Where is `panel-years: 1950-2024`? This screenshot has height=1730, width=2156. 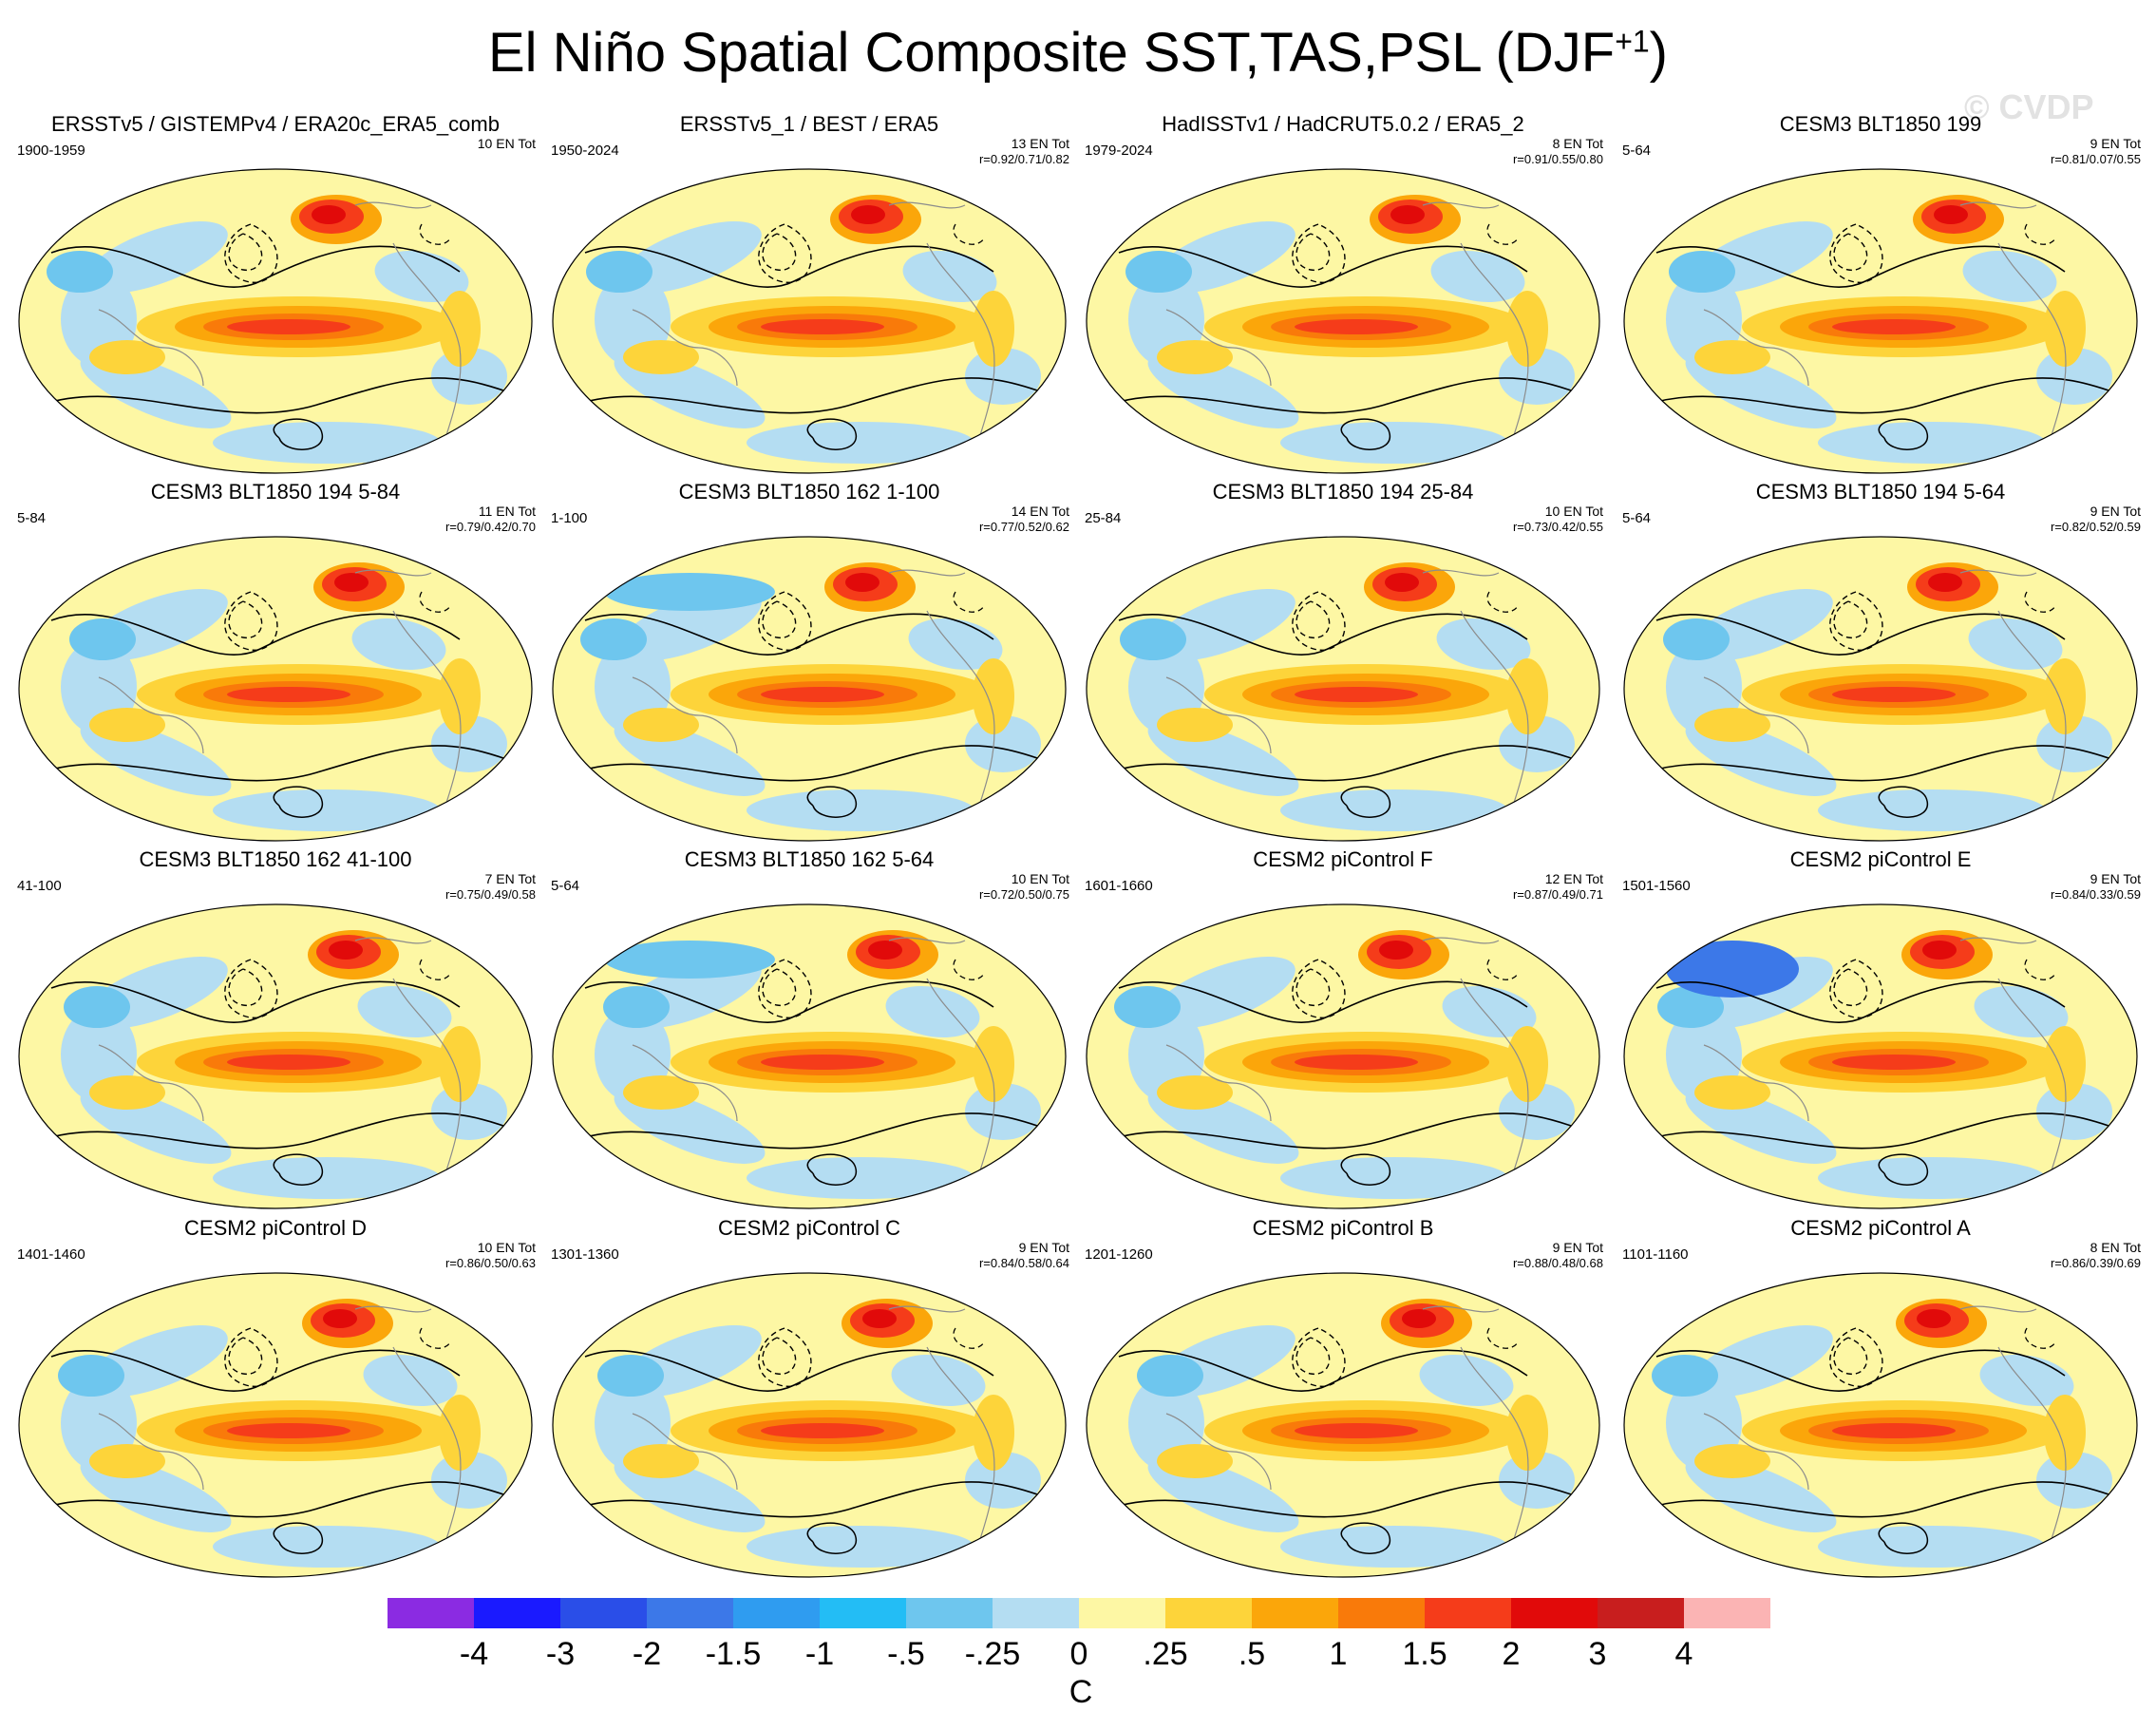 panel-years: 1950-2024 is located at coordinates (585, 151).